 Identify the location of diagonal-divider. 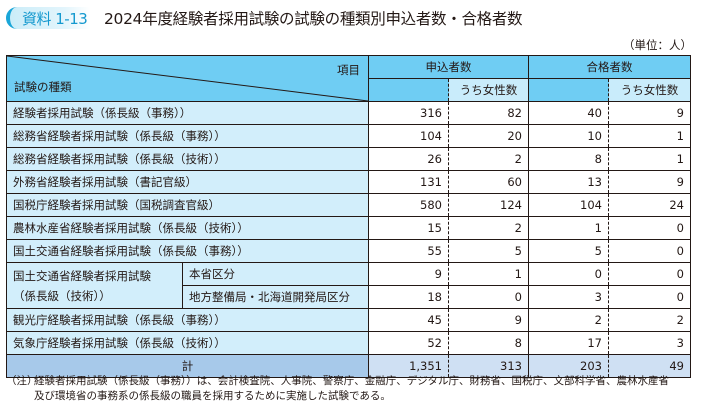
(187, 78).